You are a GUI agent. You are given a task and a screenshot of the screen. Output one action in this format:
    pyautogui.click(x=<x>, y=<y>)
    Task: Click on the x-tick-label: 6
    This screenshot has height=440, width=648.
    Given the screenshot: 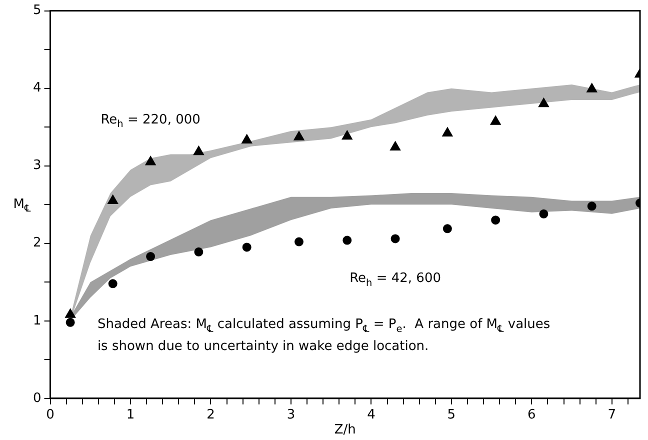 What is the action you would take?
    pyautogui.click(x=532, y=415)
    